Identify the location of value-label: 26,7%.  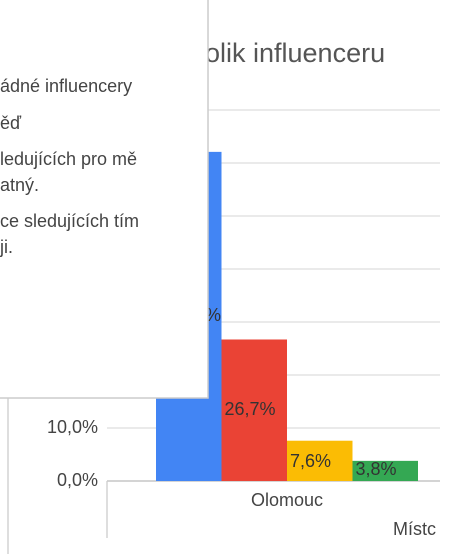
(250, 409).